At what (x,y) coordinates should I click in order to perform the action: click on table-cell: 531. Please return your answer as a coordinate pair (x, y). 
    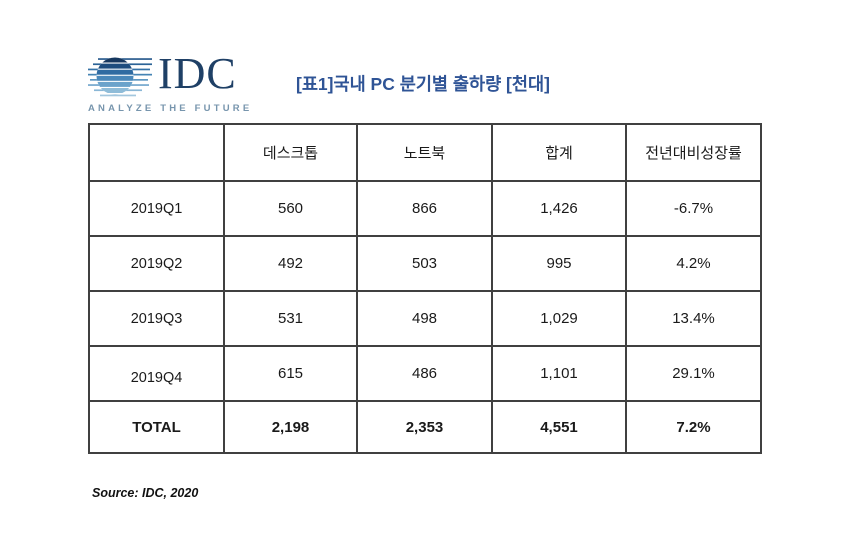
    Looking at the image, I should click on (290, 318).